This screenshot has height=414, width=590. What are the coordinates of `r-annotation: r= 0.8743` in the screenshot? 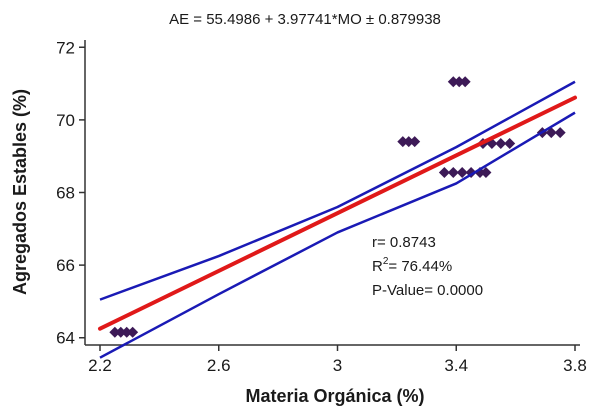 It's located at (404, 242).